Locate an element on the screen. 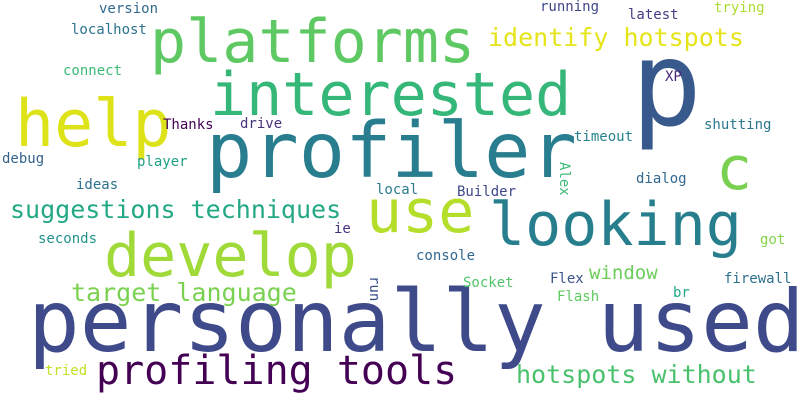 The image size is (800, 400). word-local: local is located at coordinates (397, 190).